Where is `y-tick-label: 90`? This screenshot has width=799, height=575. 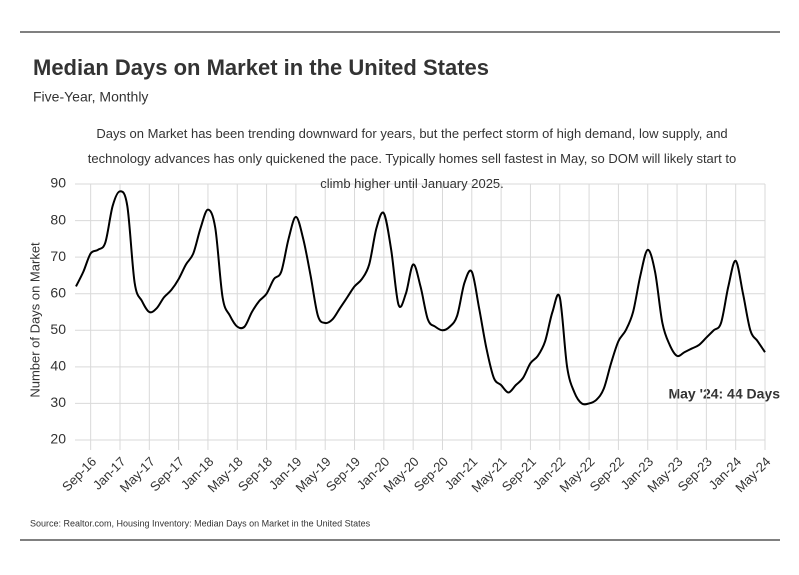
y-tick-label: 90 is located at coordinates (58, 183).